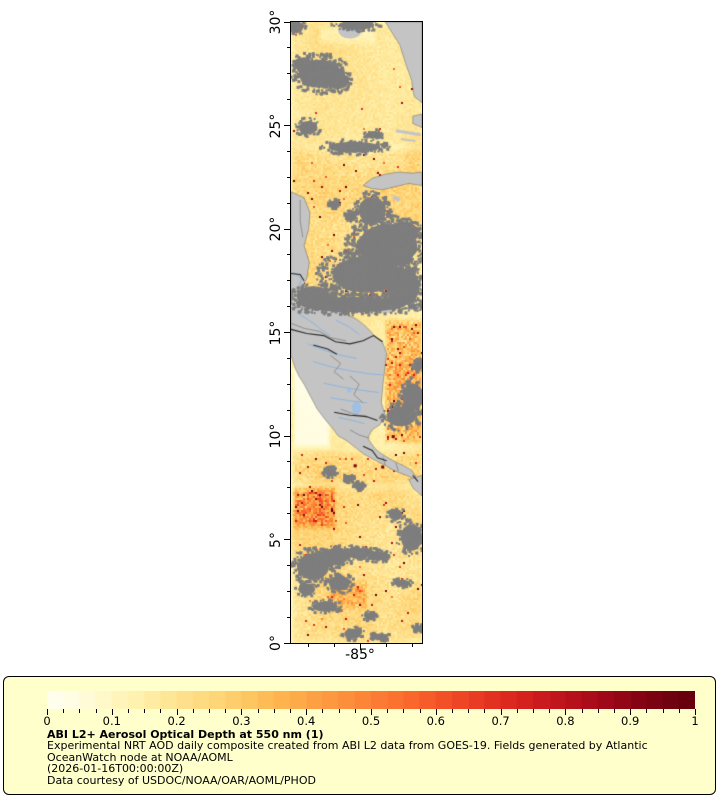  Describe the element at coordinates (306, 721) in the screenshot. I see `colorbar-tick-label: 0.4` at that location.